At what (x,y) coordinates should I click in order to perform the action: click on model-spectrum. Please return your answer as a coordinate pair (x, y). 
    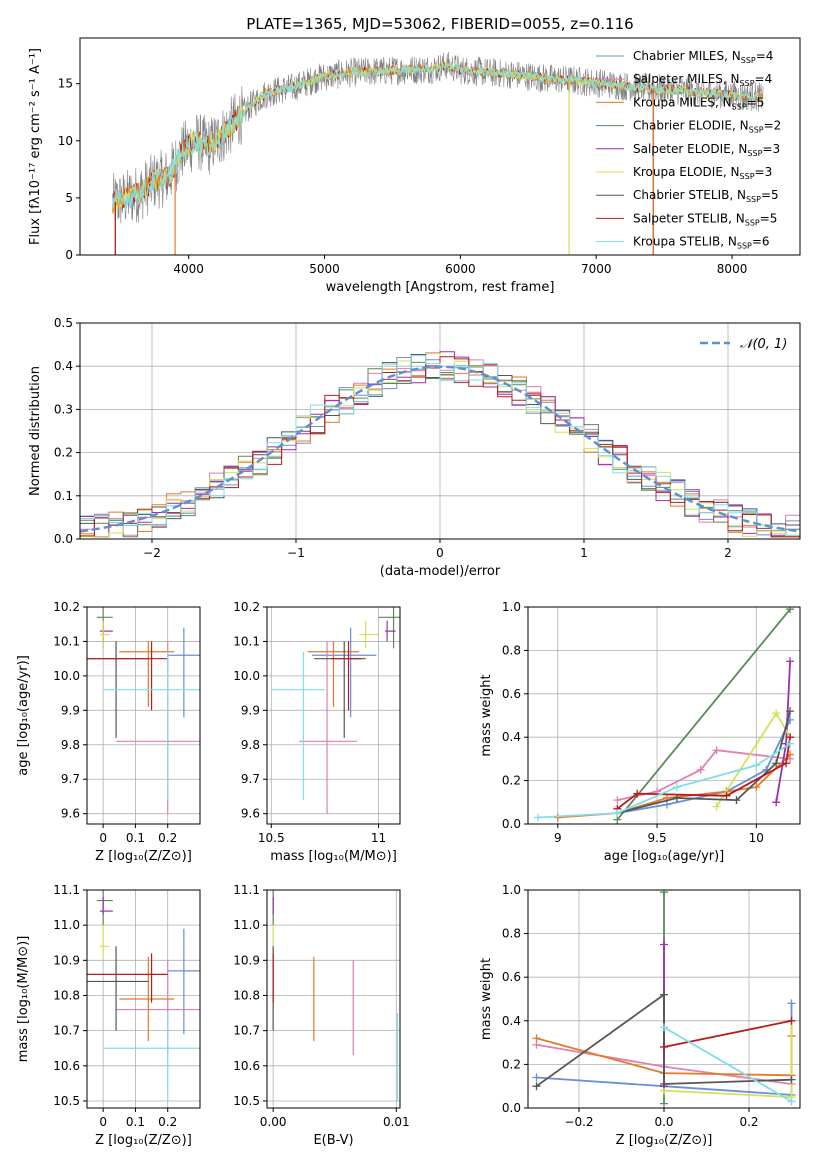
    Looking at the image, I should click on (438, 135).